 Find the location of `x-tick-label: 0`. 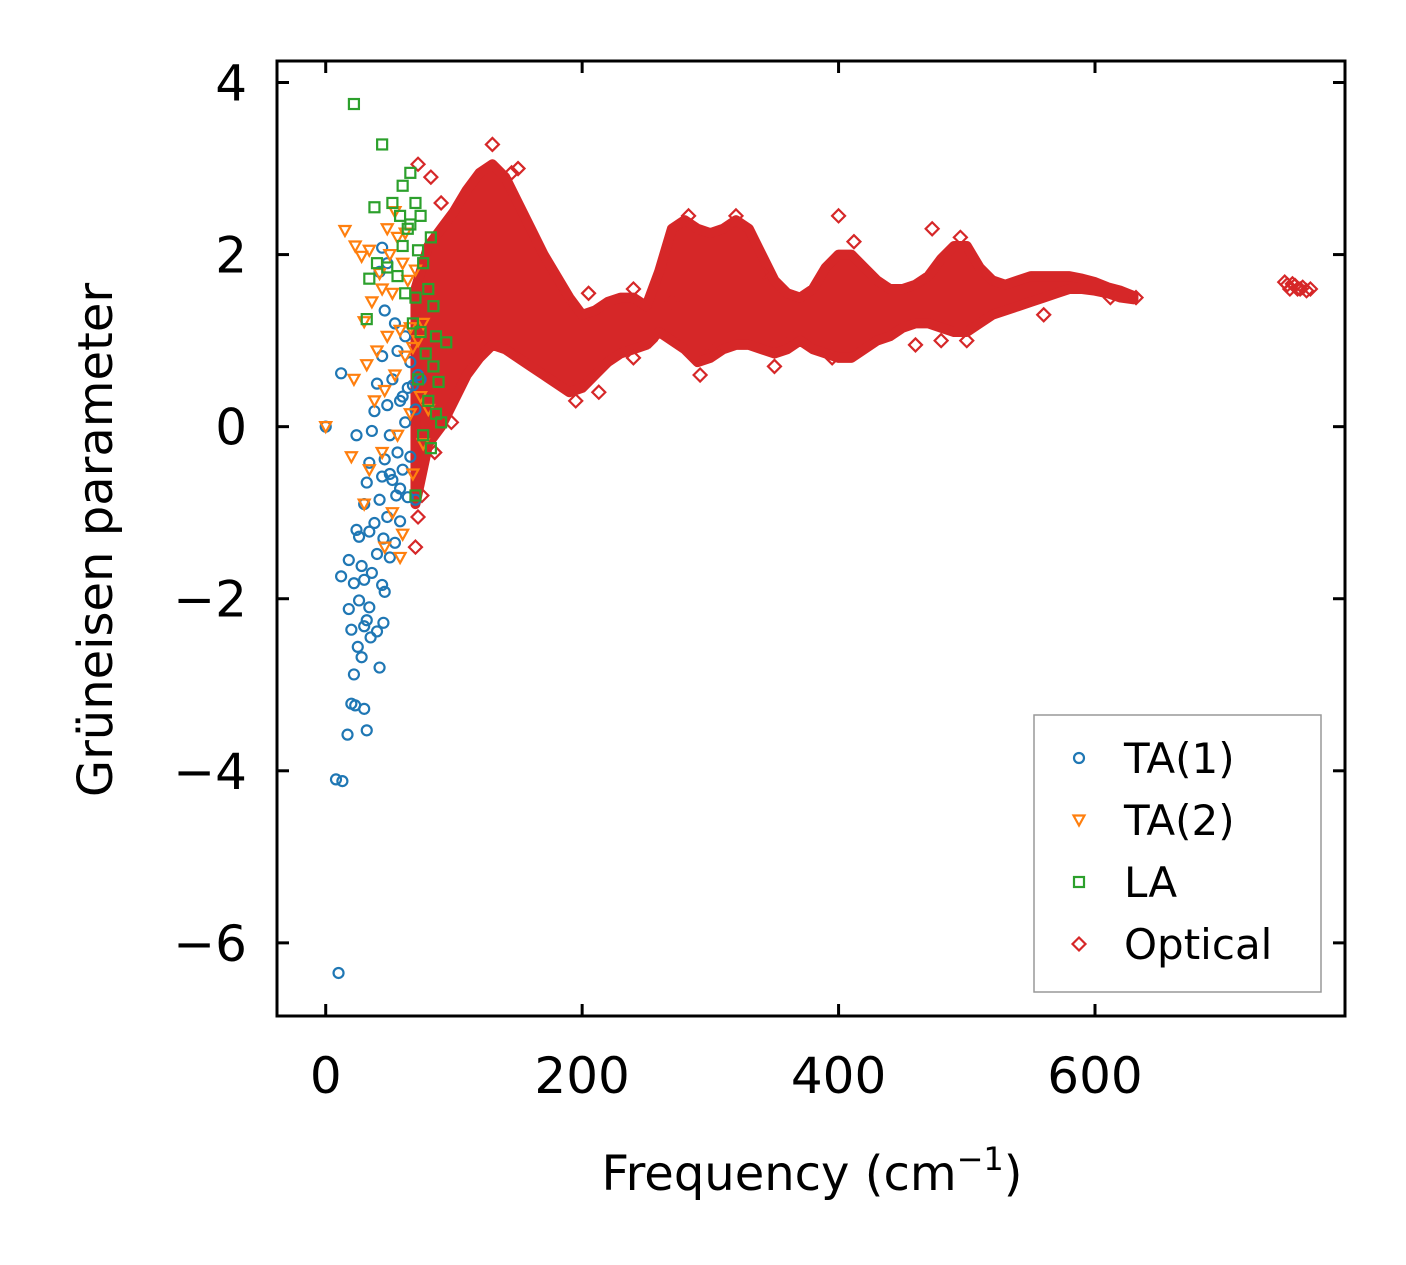

x-tick-label: 0 is located at coordinates (326, 1076).